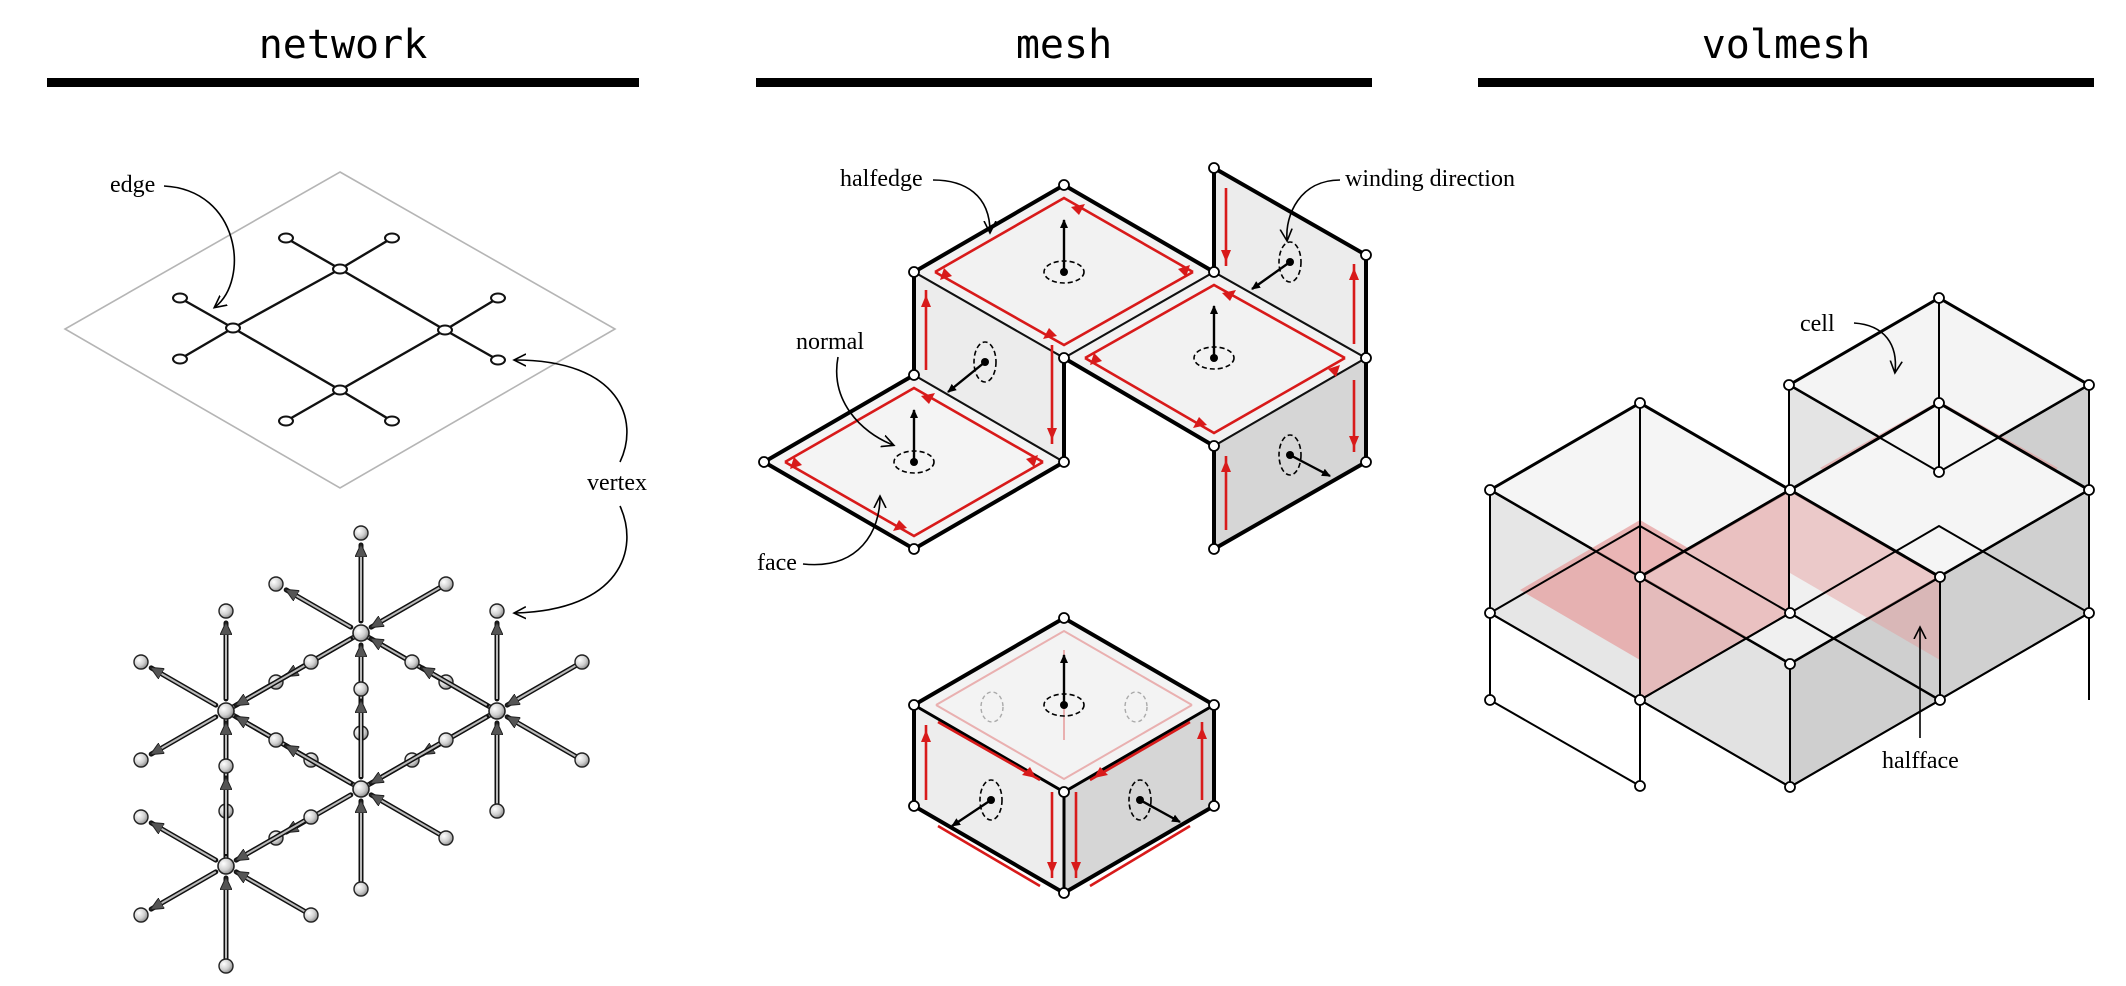 This screenshot has height=986, width=2126. I want to click on network-title: network, so click(343, 45).